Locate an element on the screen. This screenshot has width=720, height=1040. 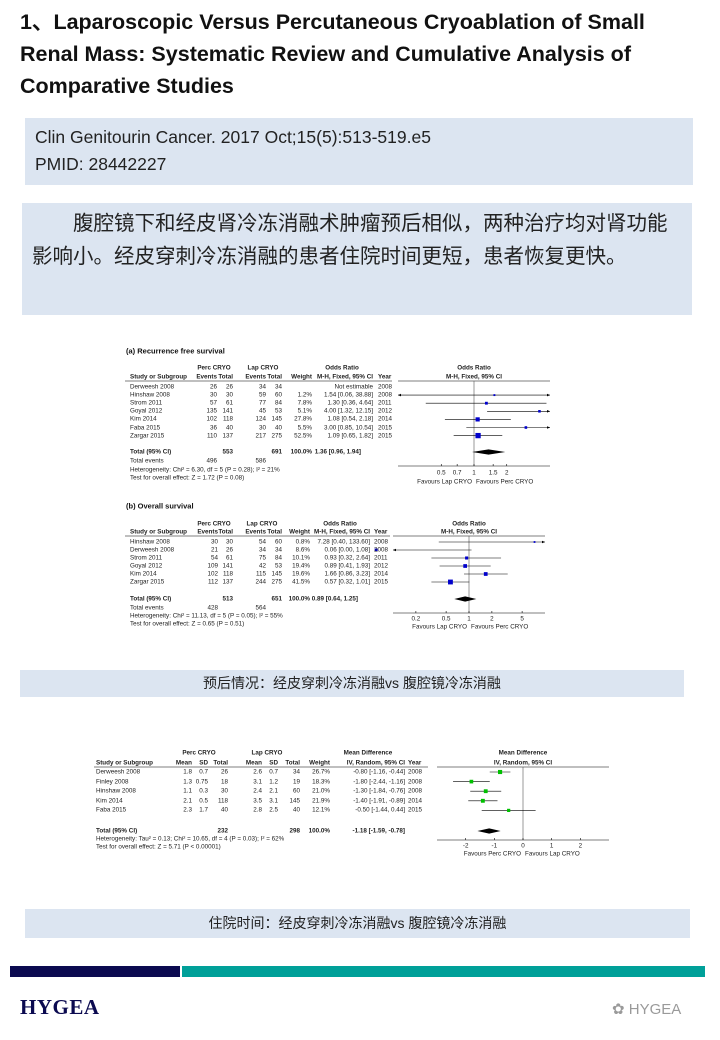
total-n1: 513 is located at coordinates (227, 599).